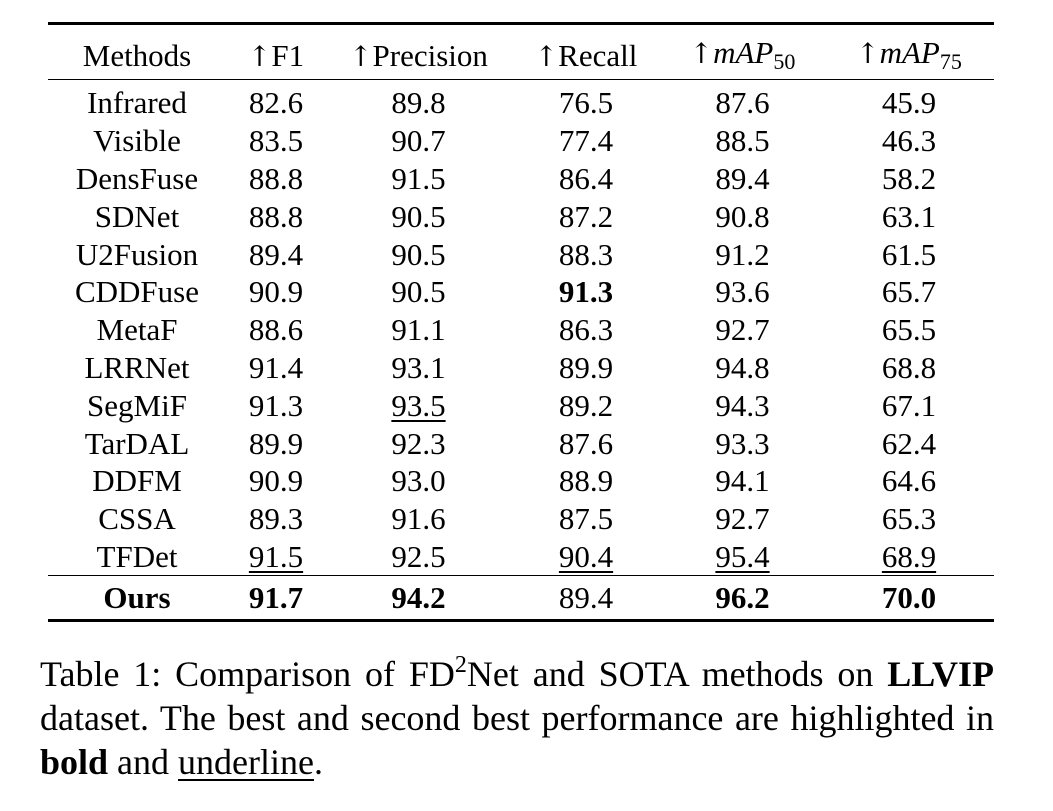 Image resolution: width=1053 pixels, height=811 pixels. What do you see at coordinates (586, 216) in the screenshot?
I see `metric-value-cell: 87.2` at bounding box center [586, 216].